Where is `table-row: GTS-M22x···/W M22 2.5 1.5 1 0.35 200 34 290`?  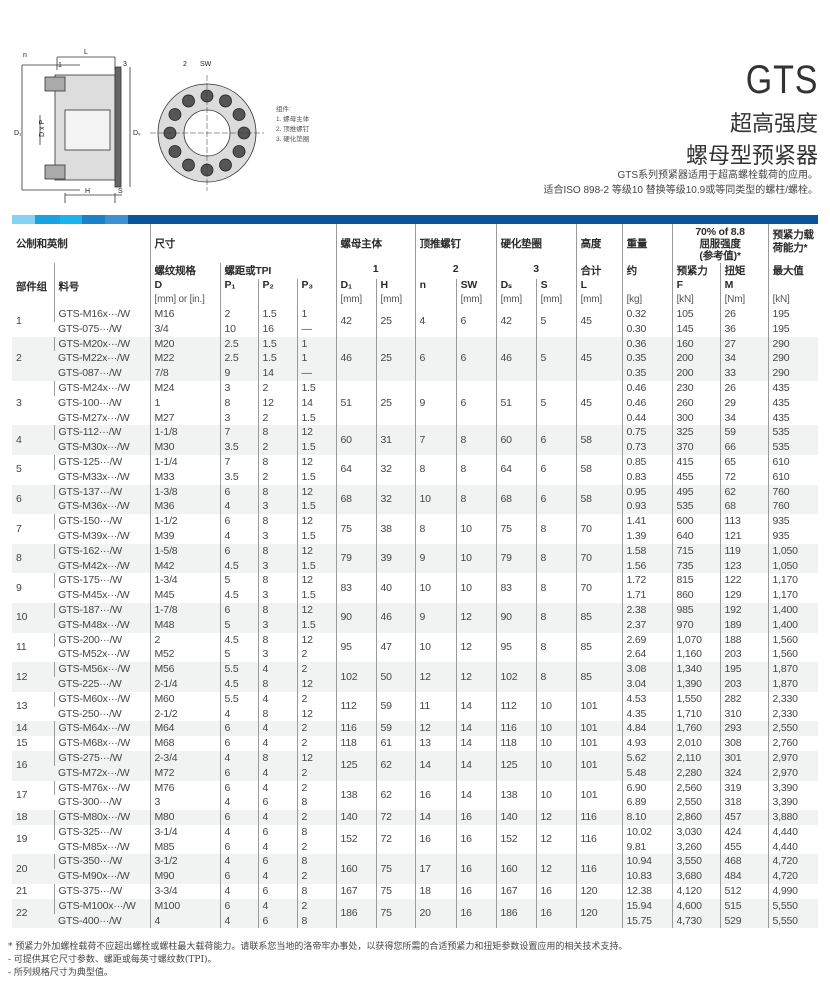 table-row: GTS-M22x···/W M22 2.5 1.5 1 0.35 200 34 290 is located at coordinates (415, 359).